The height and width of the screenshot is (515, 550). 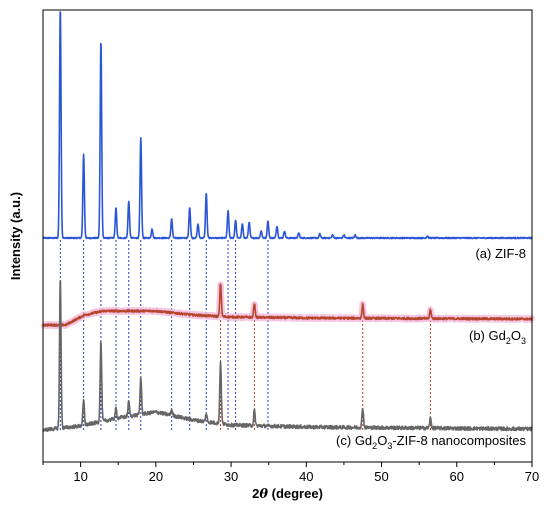 What do you see at coordinates (457, 476) in the screenshot?
I see `x-tick-label: 60` at bounding box center [457, 476].